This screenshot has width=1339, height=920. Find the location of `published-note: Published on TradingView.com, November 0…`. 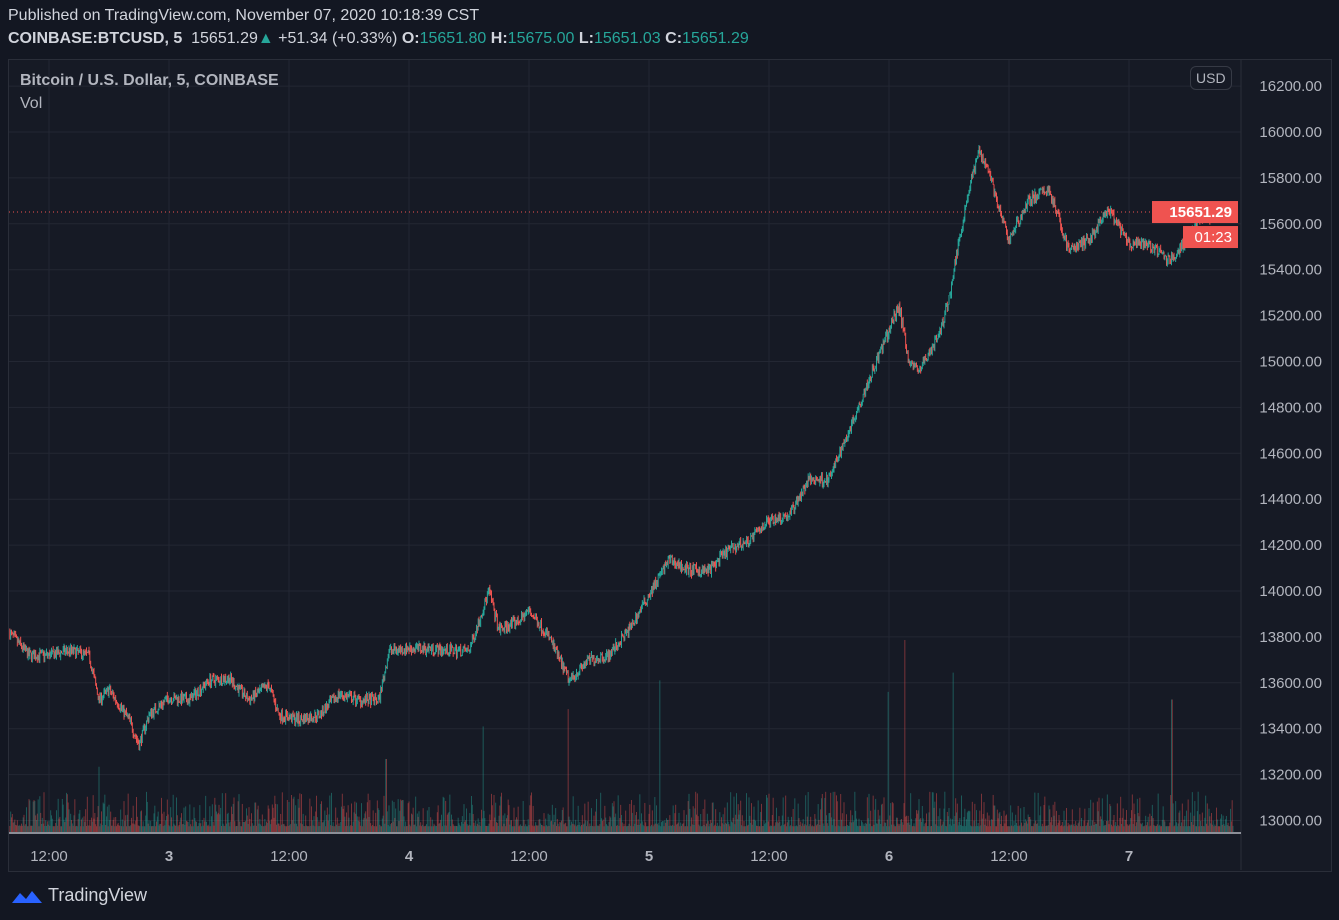

published-note: Published on TradingView.com, November 0… is located at coordinates (244, 15).